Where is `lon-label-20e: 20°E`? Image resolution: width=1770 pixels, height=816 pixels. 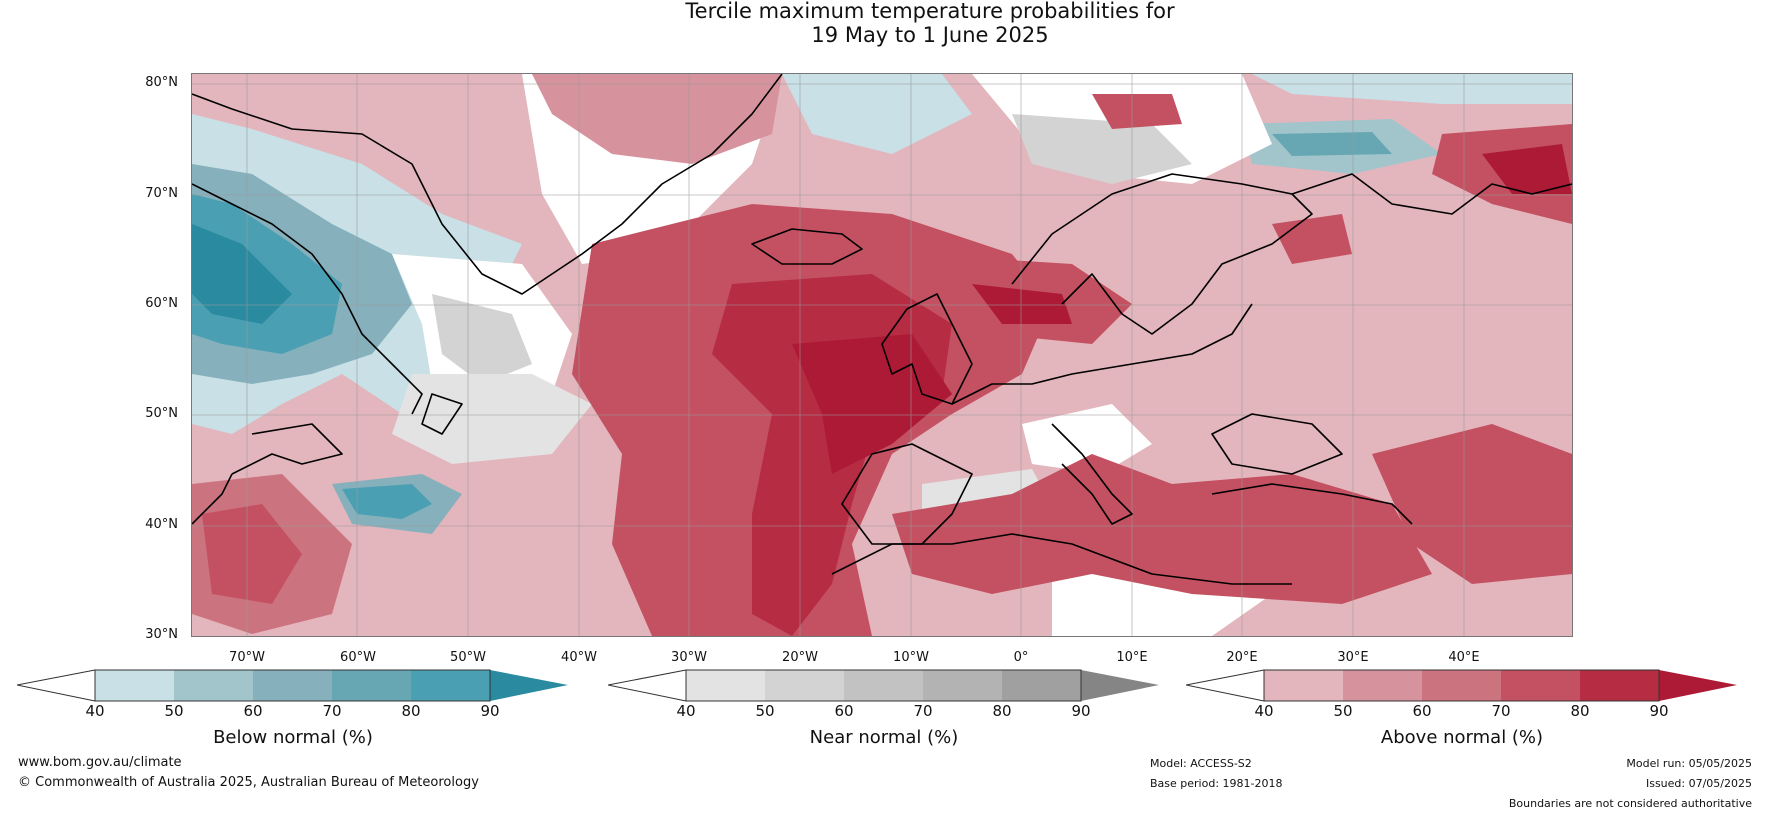
lon-label-20e: 20°E is located at coordinates (1242, 657).